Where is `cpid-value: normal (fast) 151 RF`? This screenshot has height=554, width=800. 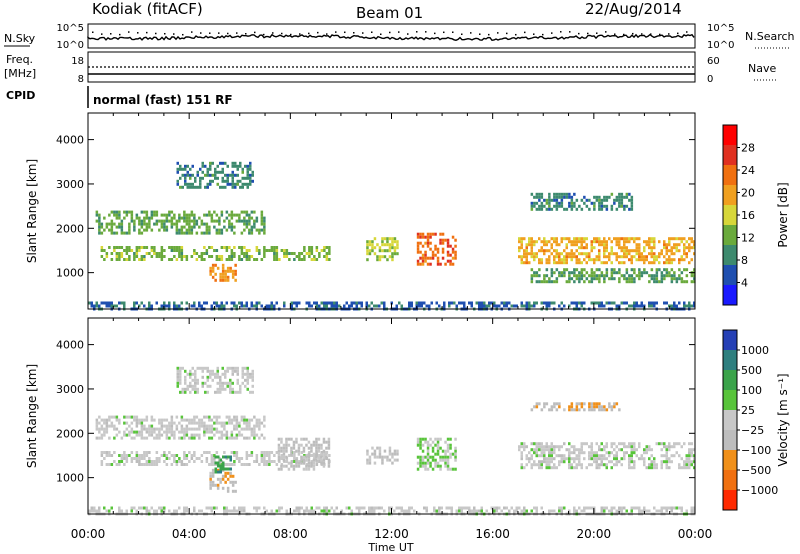 cpid-value: normal (fast) 151 RF is located at coordinates (163, 100).